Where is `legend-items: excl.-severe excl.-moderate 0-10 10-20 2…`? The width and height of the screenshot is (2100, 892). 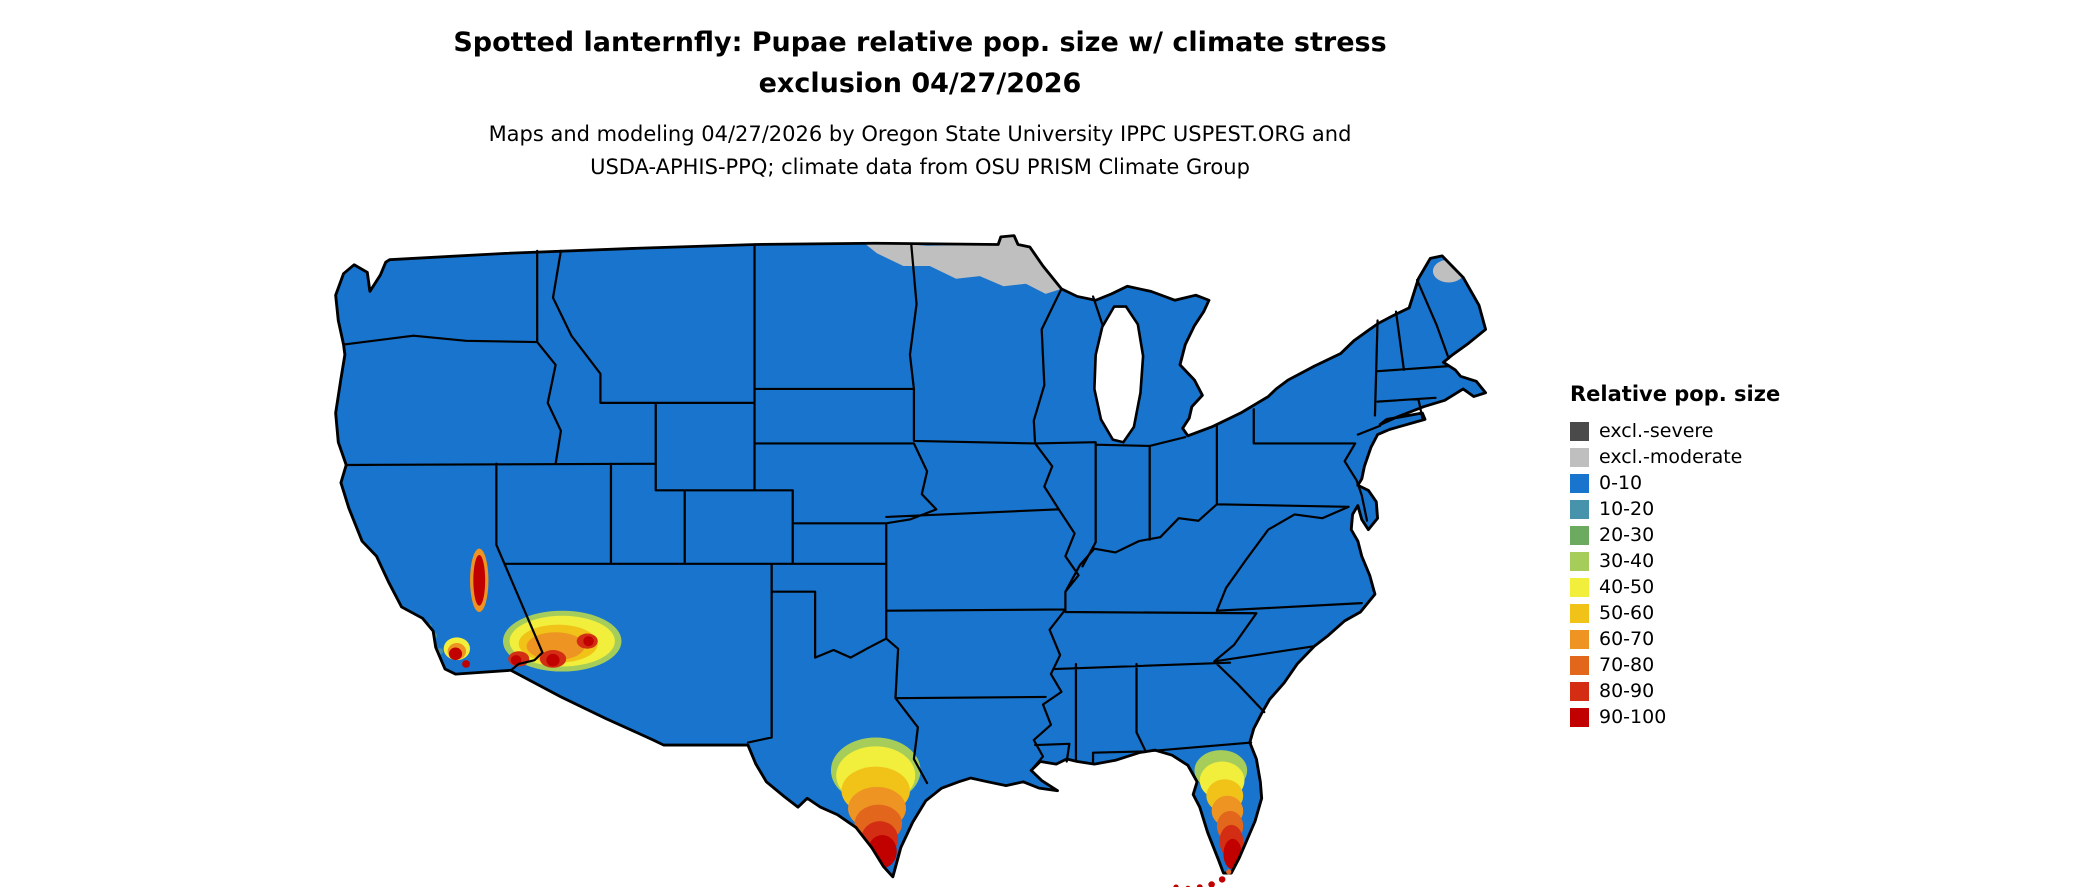 legend-items: excl.-severe excl.-moderate 0-10 10-20 2… is located at coordinates (1735, 574).